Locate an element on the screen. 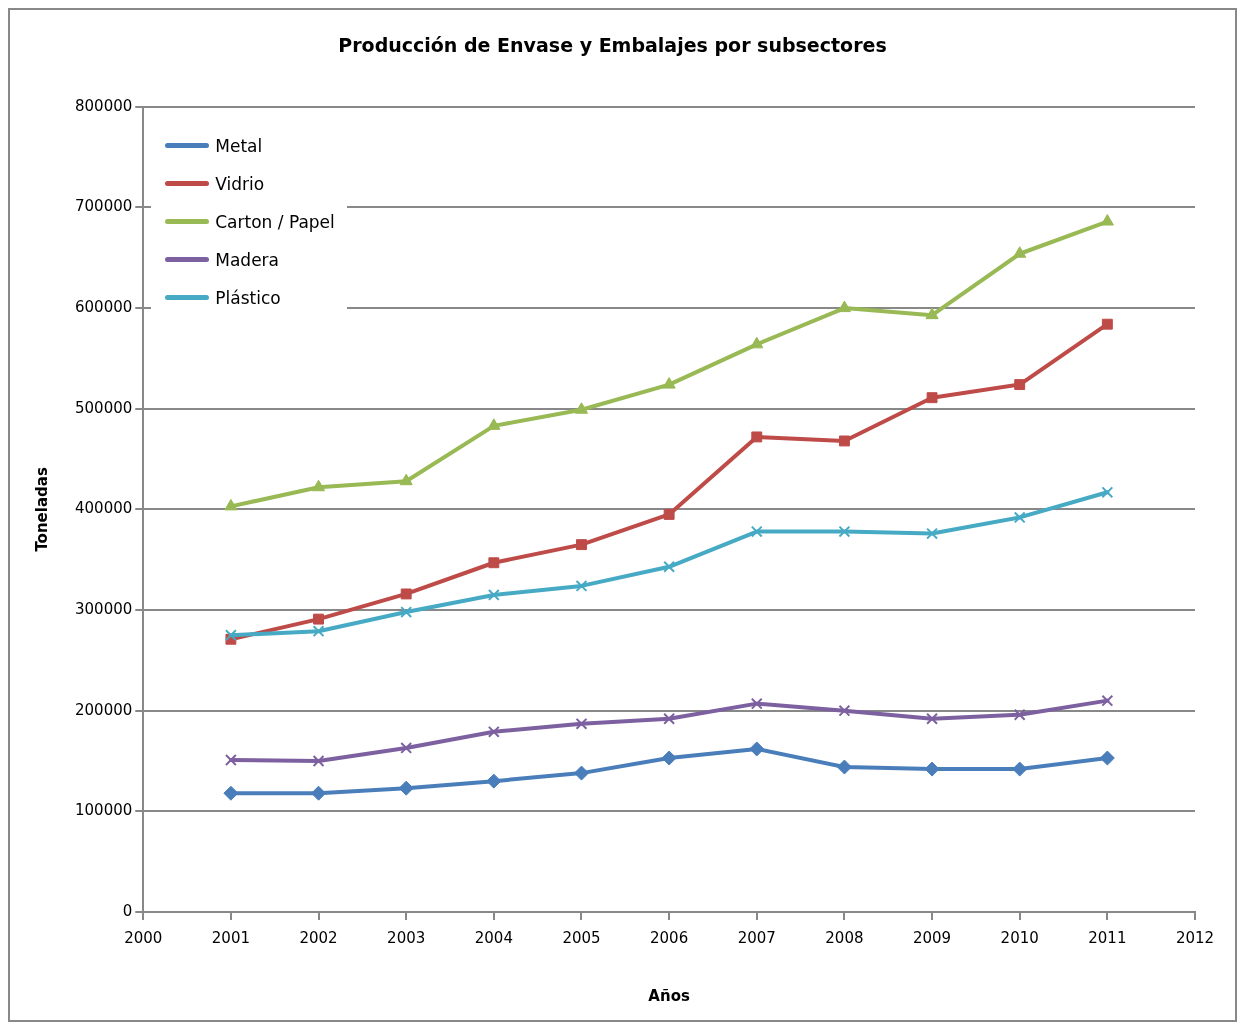 The width and height of the screenshot is (1245, 1029). x-tick-label: 2010 is located at coordinates (1019, 937).